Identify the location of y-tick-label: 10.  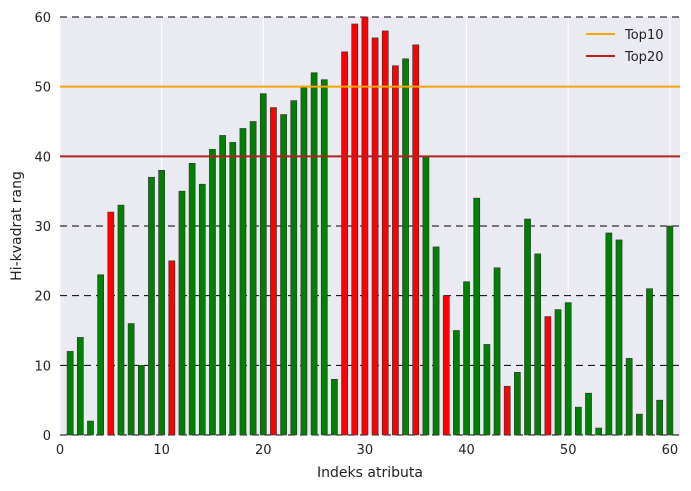
(42, 366).